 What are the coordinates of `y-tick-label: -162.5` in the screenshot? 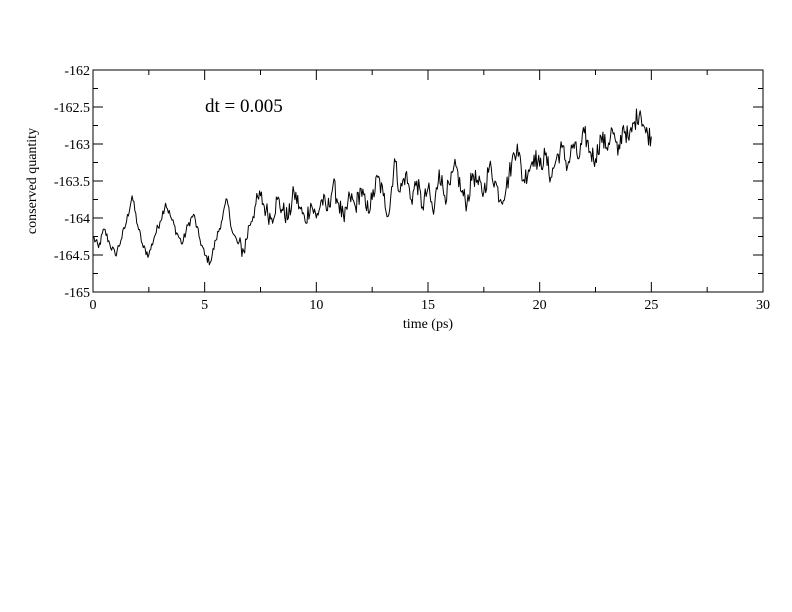 It's located at (72, 108).